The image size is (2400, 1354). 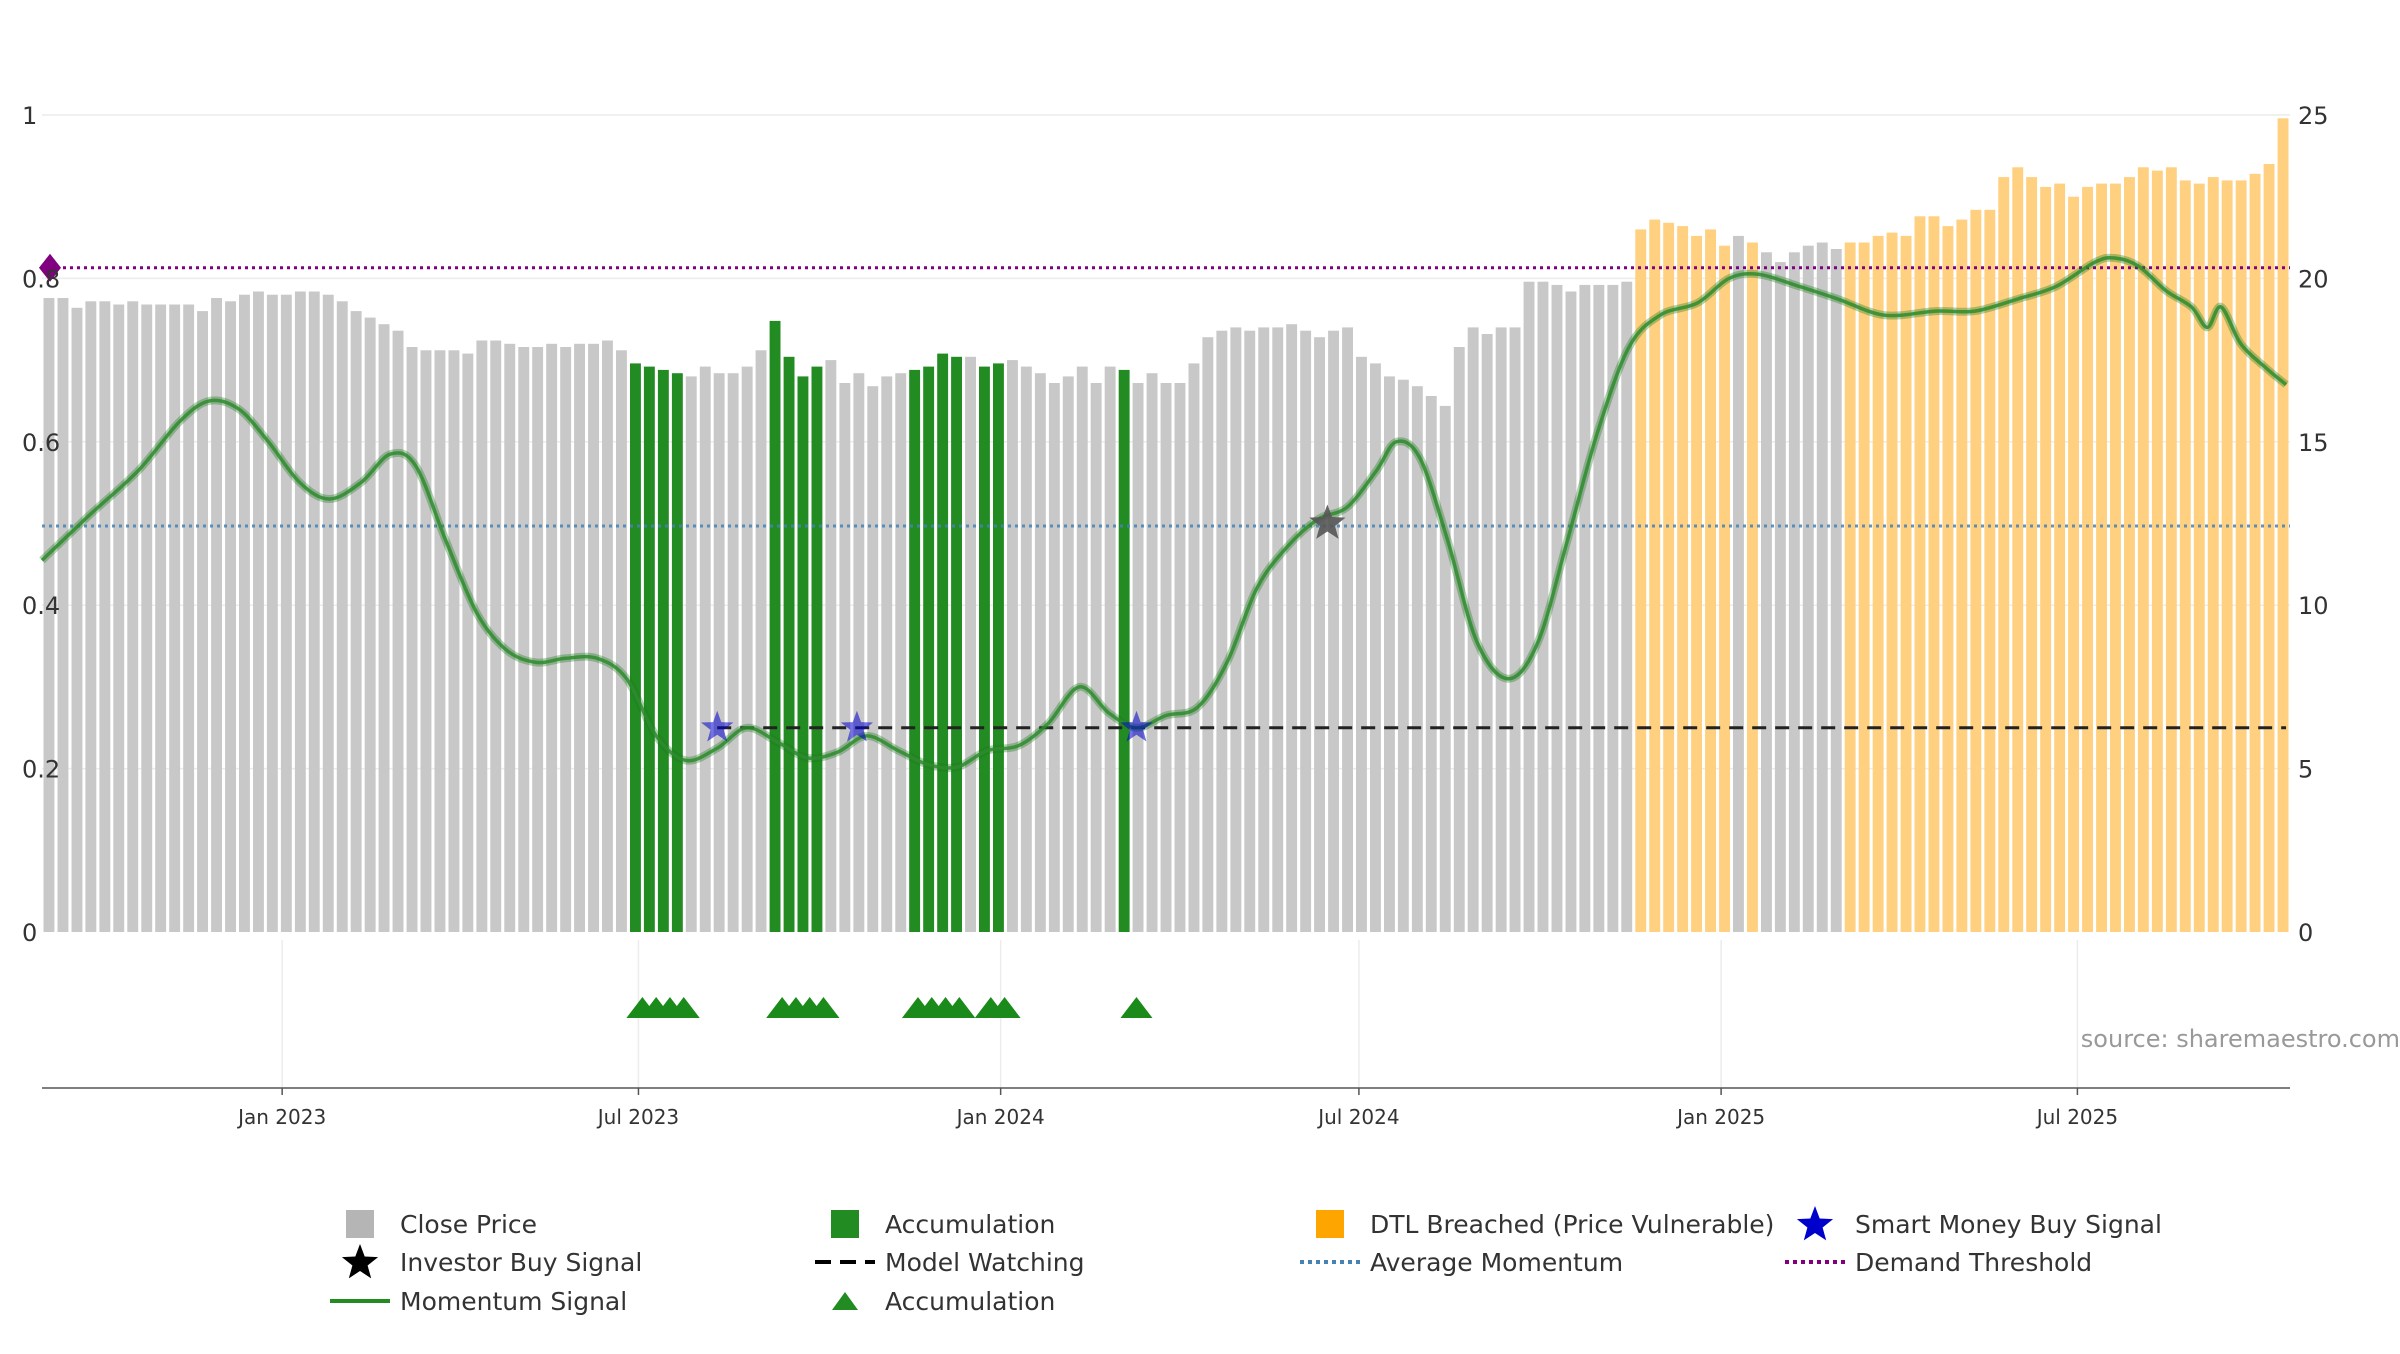 I want to click on legend-item: Momentum Signal, so click(x=478, y=1301).